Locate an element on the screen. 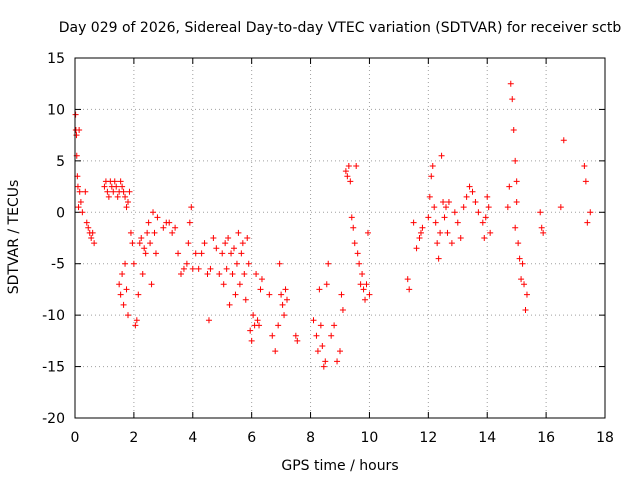 The width and height of the screenshot is (640, 480). y-tick-label: -5 is located at coordinates (58, 265).